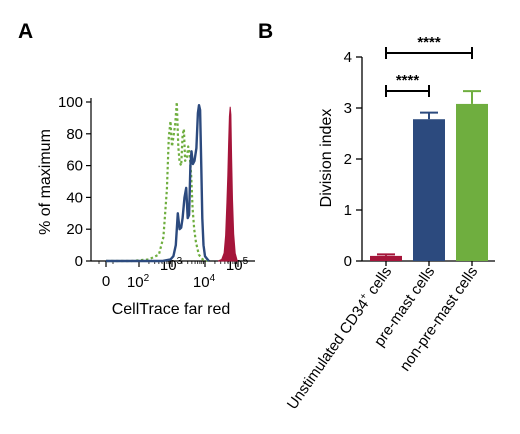  I want to click on histogram-y-axis-title: % of maximum, so click(45, 182).